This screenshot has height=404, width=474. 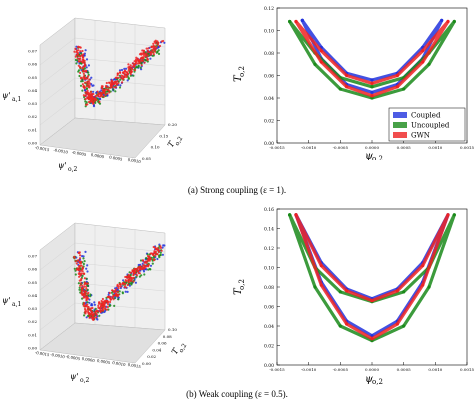 What do you see at coordinates (159, 346) in the screenshot?
I see `y-ticks: 0.00 0.02 0.040.06 0.08 0.10` at bounding box center [159, 346].